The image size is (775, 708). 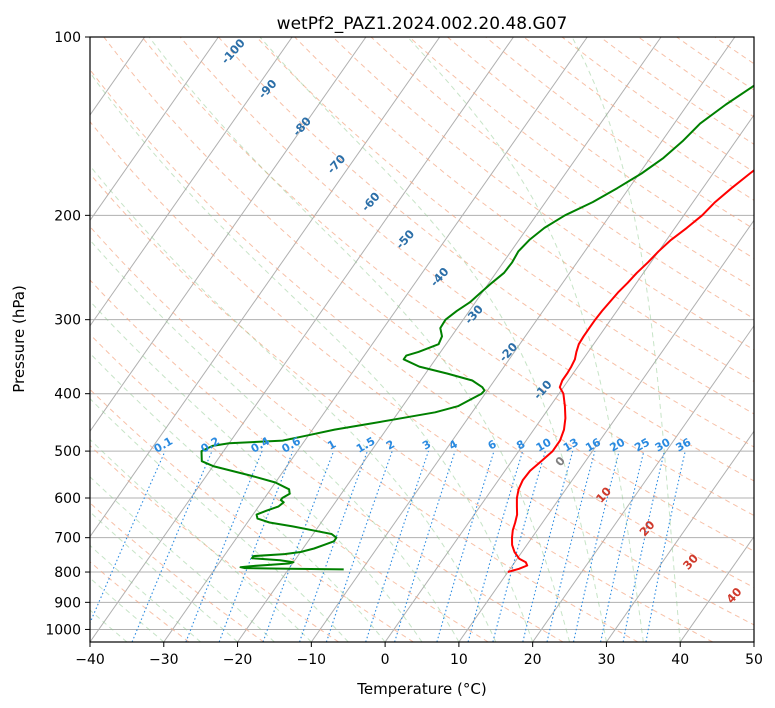 I want to click on x-tick-label: −40, so click(x=90, y=660).